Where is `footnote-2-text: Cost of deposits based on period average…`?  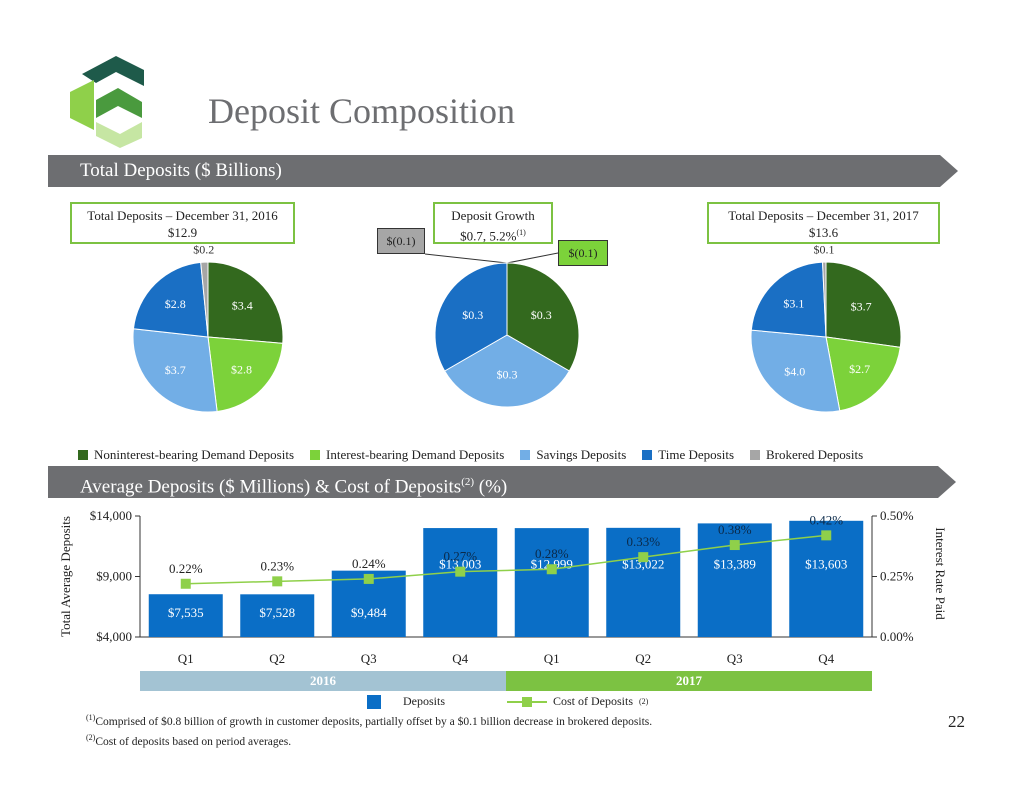
footnote-2-text: Cost of deposits based on period average… is located at coordinates (193, 741).